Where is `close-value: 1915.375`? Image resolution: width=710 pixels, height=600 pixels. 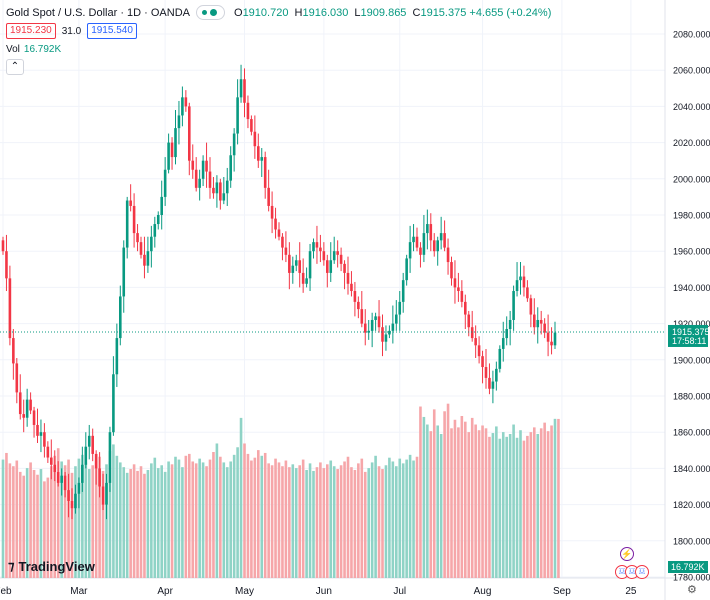
close-value: 1915.375 is located at coordinates (443, 12).